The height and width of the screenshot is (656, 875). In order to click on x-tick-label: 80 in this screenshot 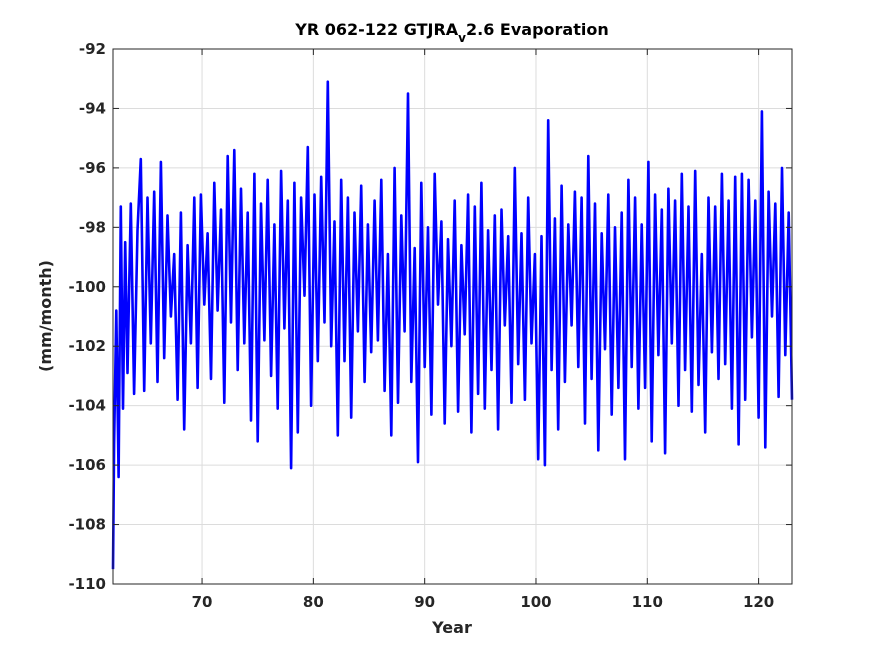, I will do `click(313, 602)`.